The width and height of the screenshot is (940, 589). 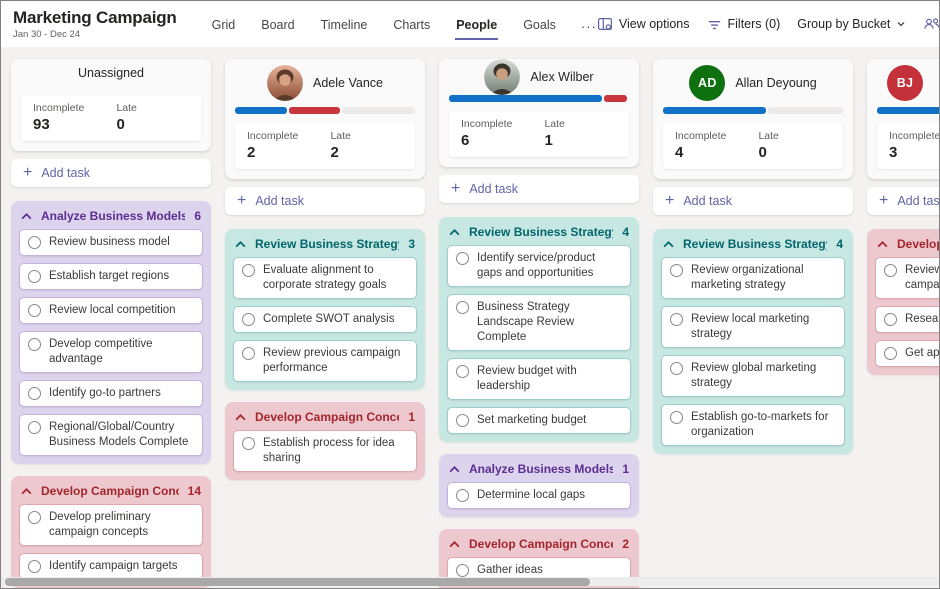 What do you see at coordinates (277, 27) in the screenshot?
I see `tab-board: Board` at bounding box center [277, 27].